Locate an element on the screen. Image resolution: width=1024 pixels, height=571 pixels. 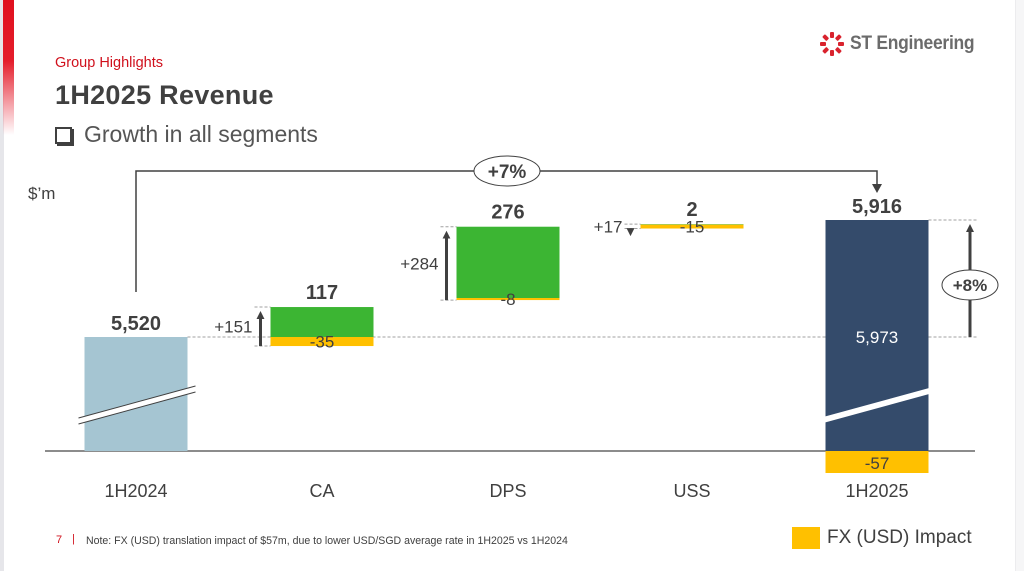
bar-growth-uss is located at coordinates (692, 224).